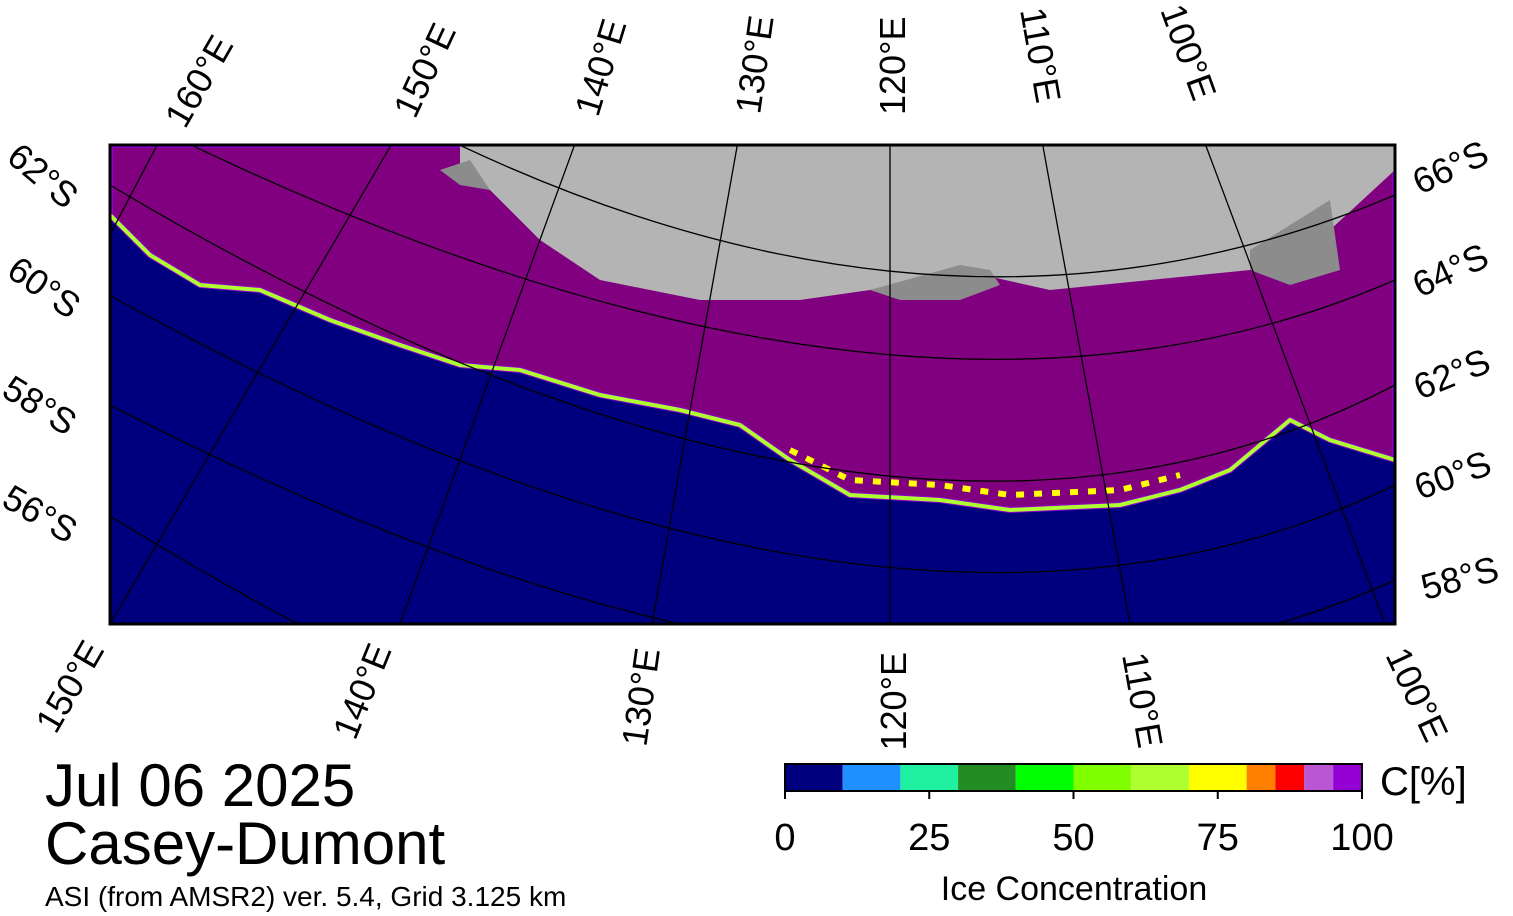  Describe the element at coordinates (1361, 838) in the screenshot. I see `colorbar-tick-label: 100` at that location.